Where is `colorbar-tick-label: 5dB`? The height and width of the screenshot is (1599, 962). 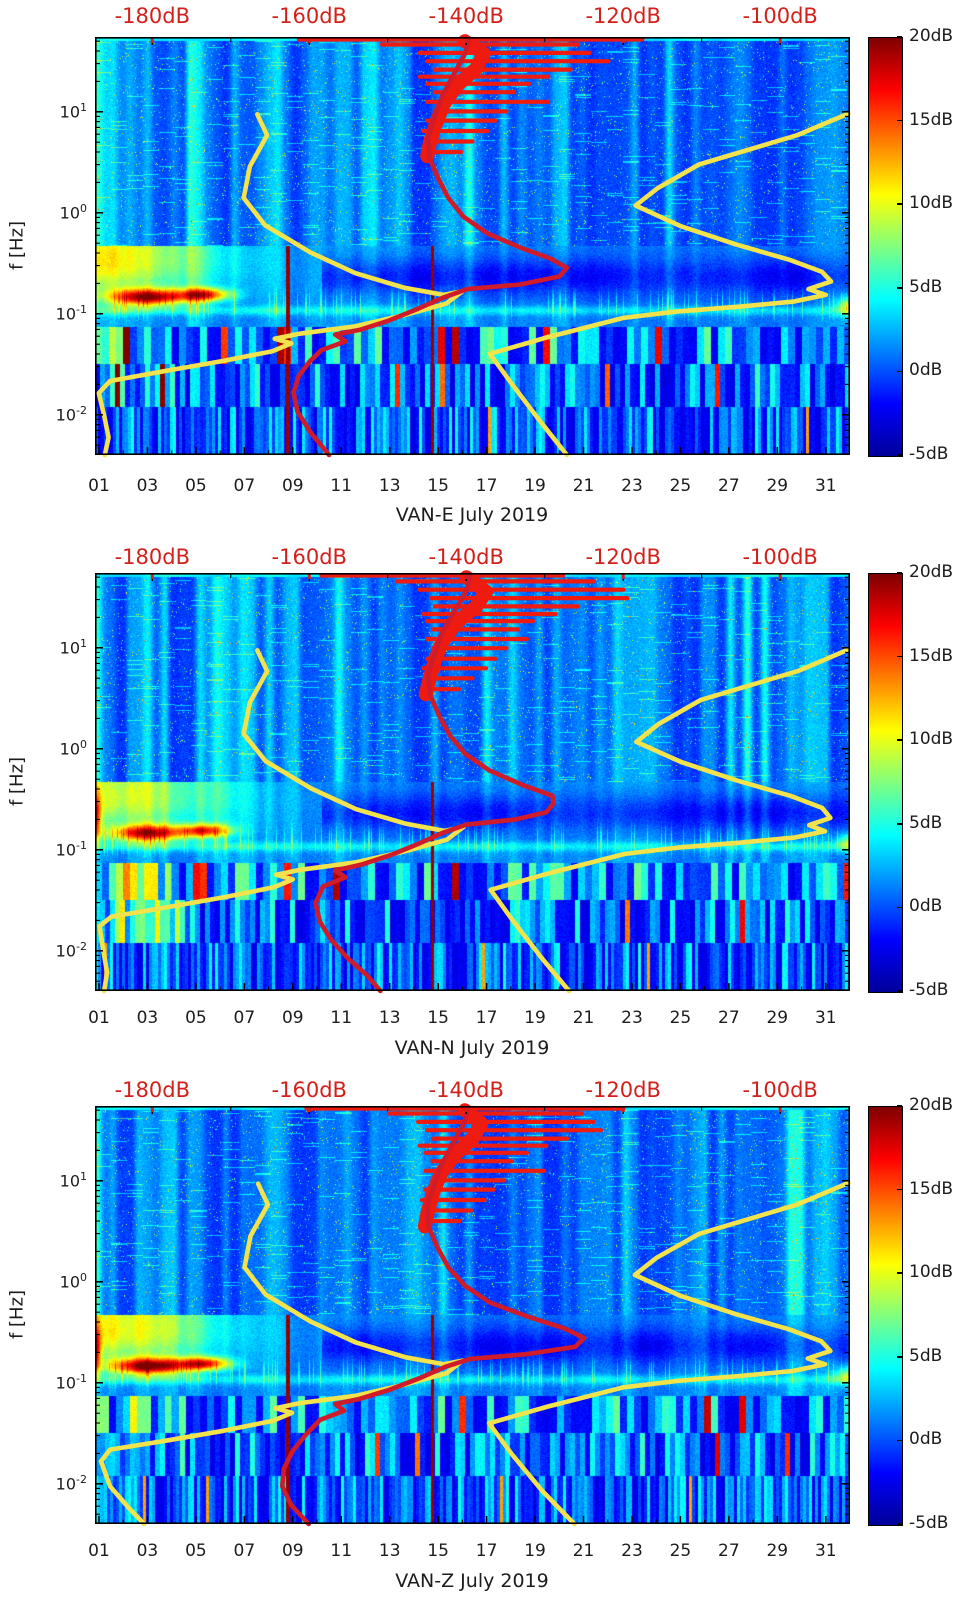
colorbar-tick-label: 5dB is located at coordinates (926, 1355).